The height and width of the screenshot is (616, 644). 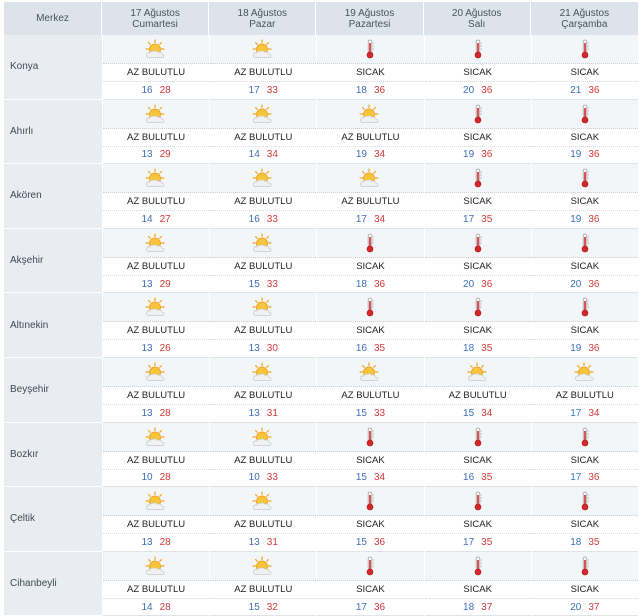 I want to click on min-temperature: 18, so click(x=576, y=542).